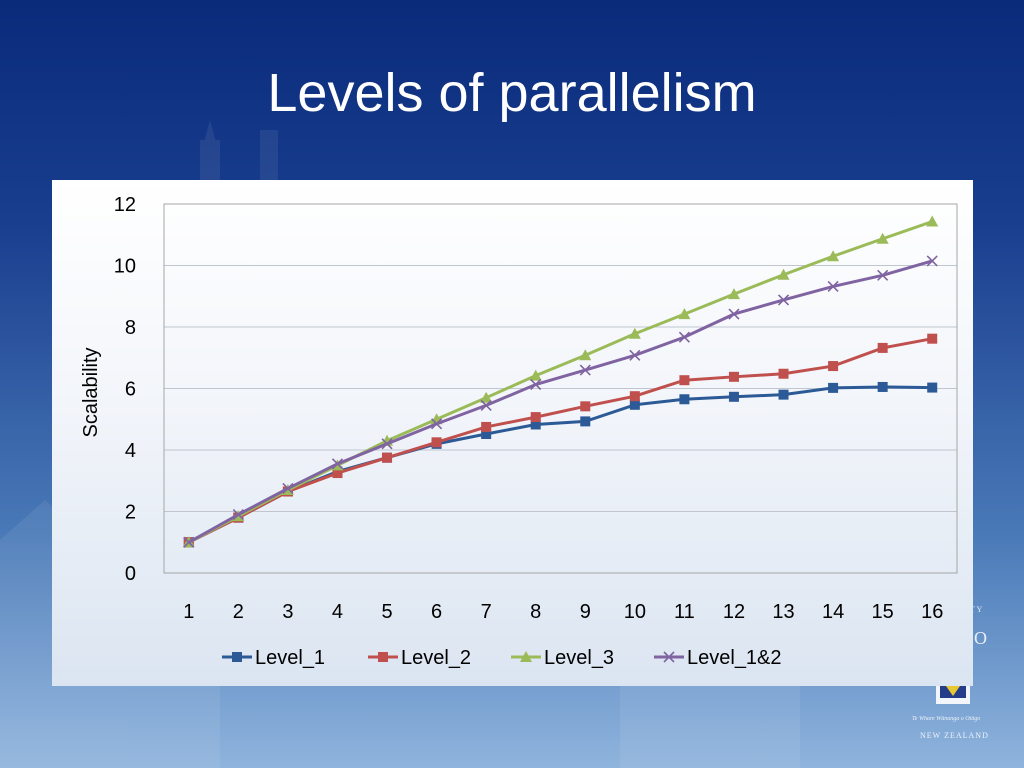 The height and width of the screenshot is (768, 1024). Describe the element at coordinates (980, 638) in the screenshot. I see `logo-fragment-mid: O` at that location.